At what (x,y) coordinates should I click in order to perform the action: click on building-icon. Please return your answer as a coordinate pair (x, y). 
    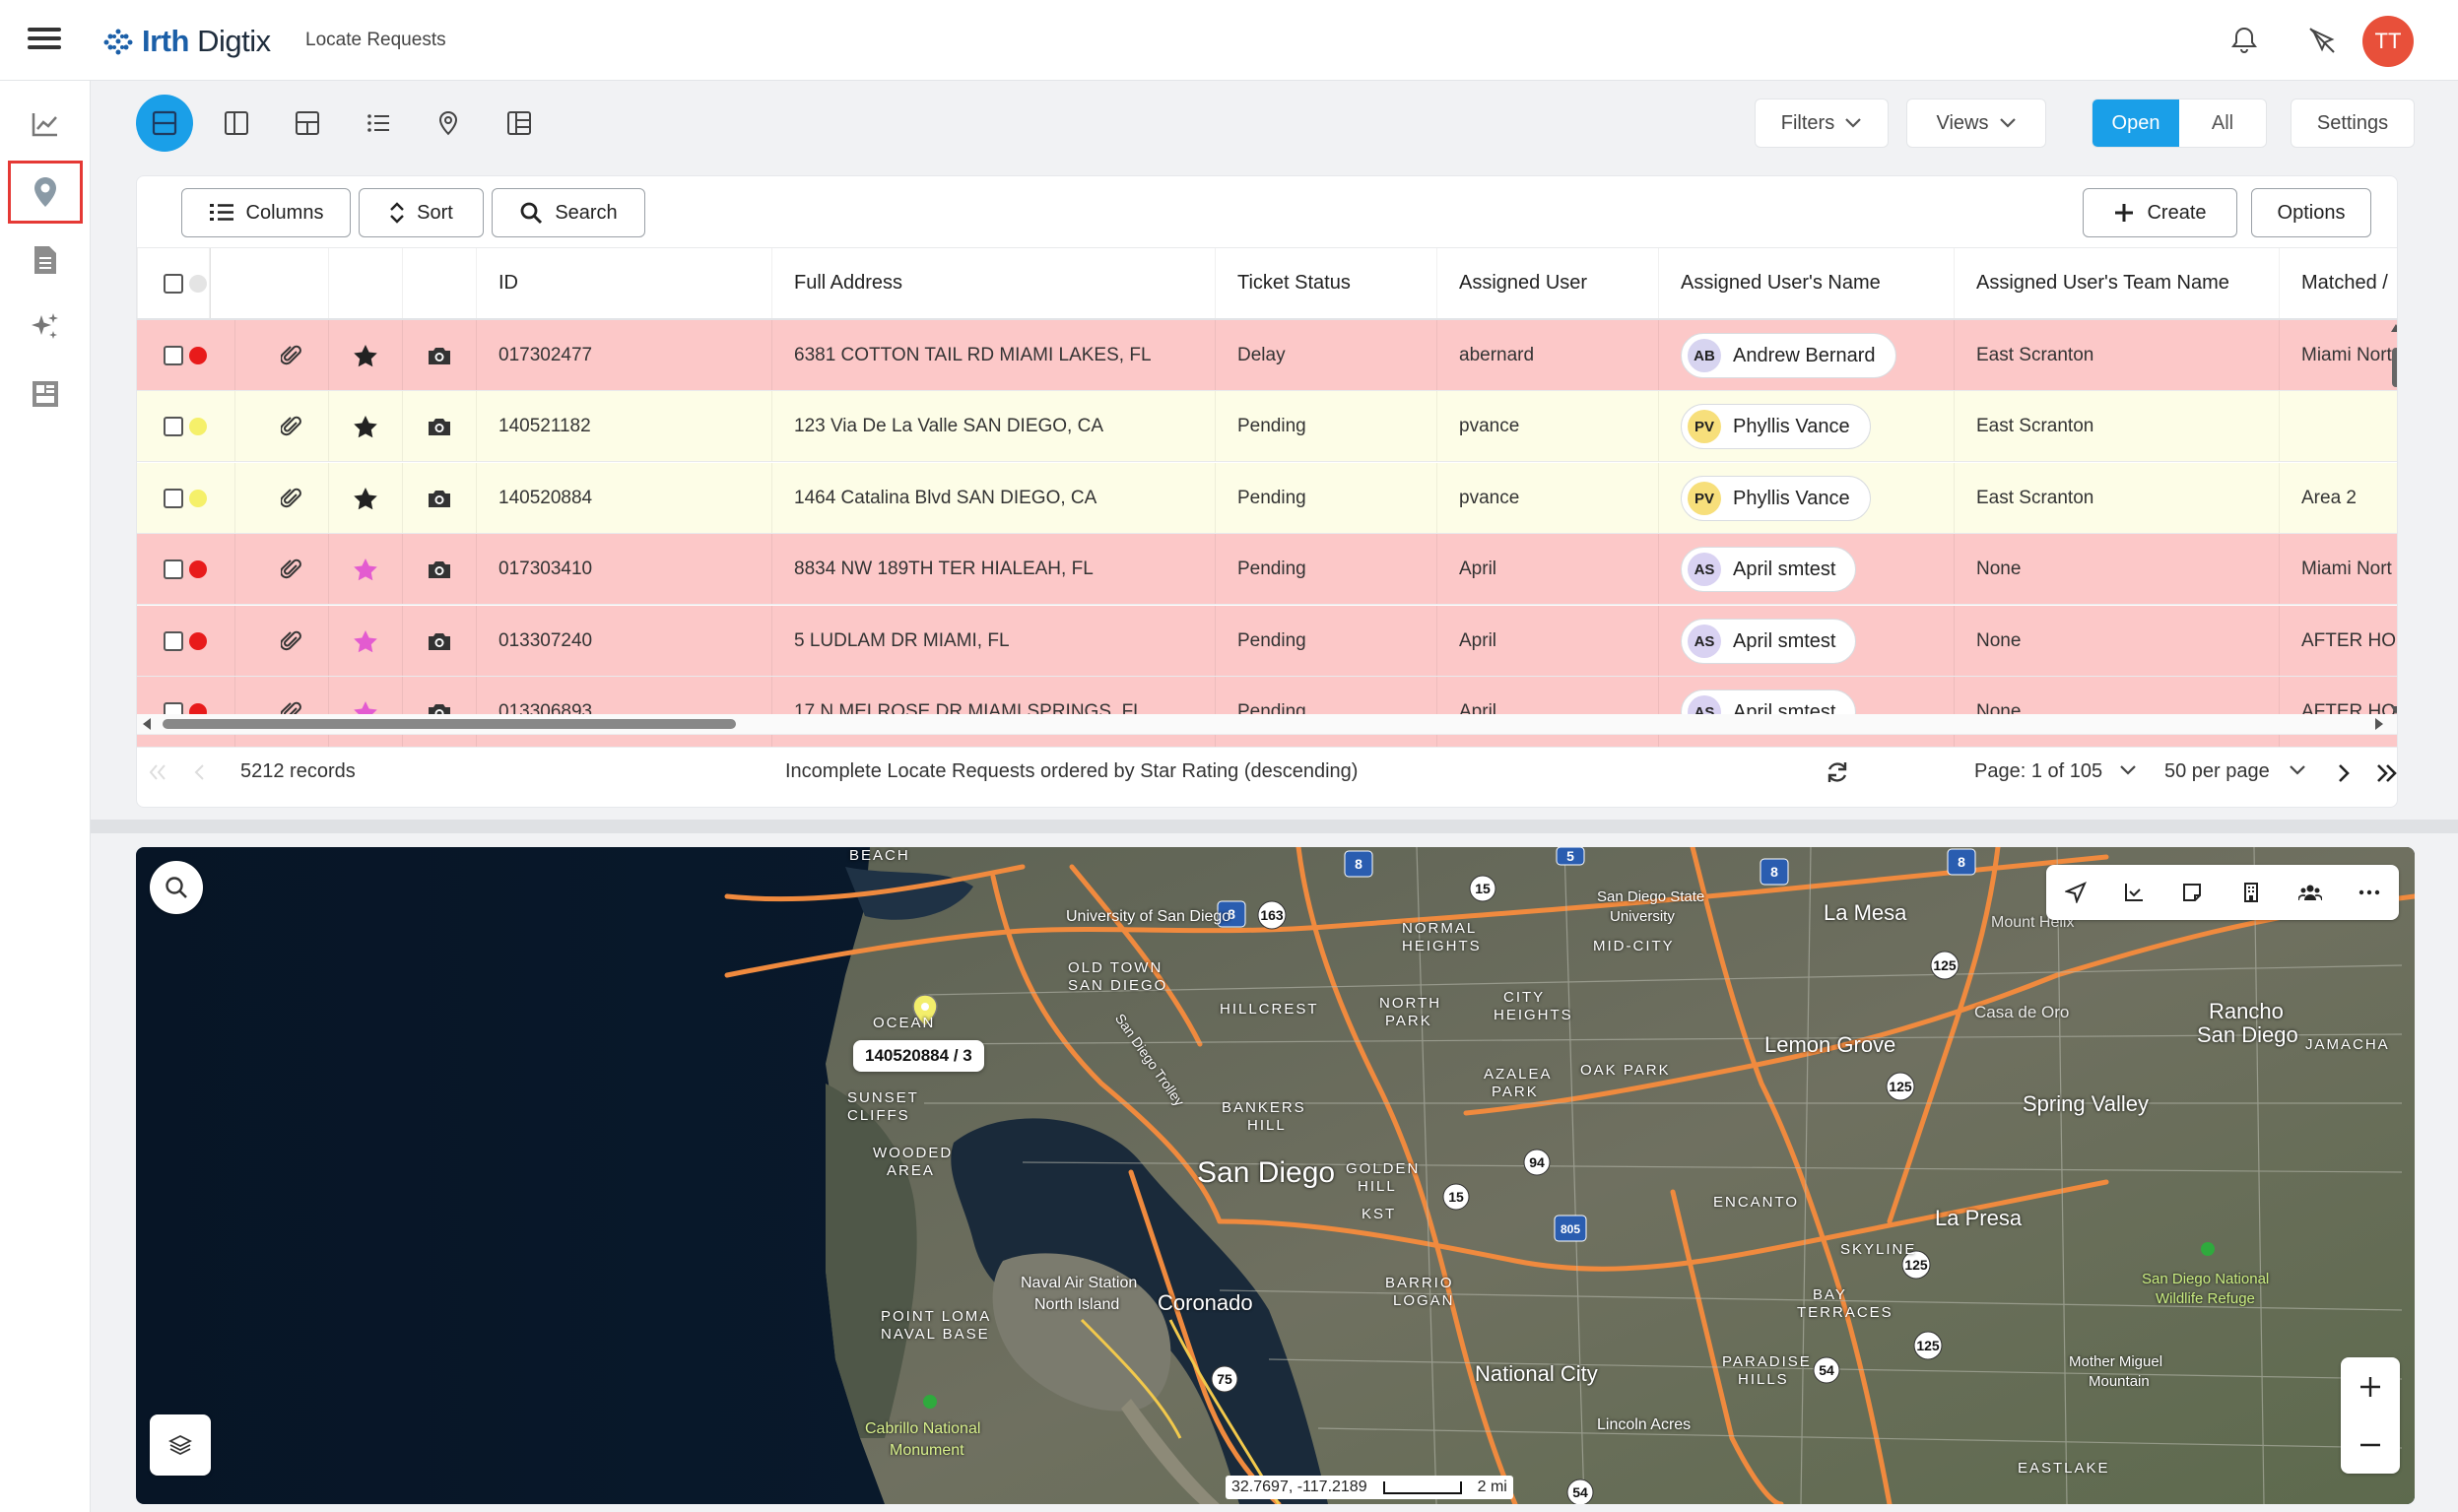
    Looking at the image, I should click on (2251, 892).